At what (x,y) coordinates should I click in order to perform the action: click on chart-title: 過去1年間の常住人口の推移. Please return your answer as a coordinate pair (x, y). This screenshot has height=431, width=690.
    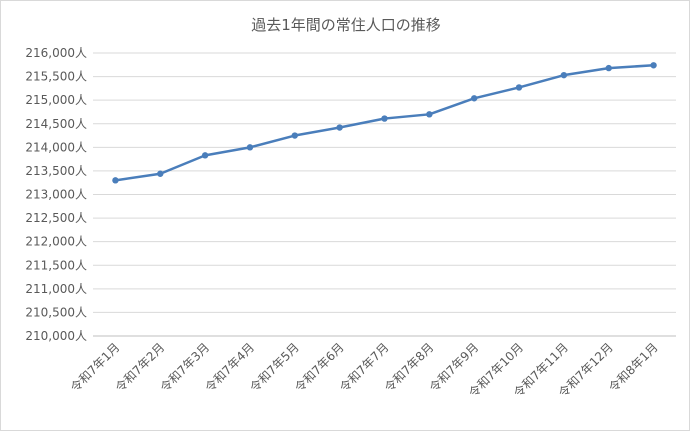
    Looking at the image, I should click on (346, 25).